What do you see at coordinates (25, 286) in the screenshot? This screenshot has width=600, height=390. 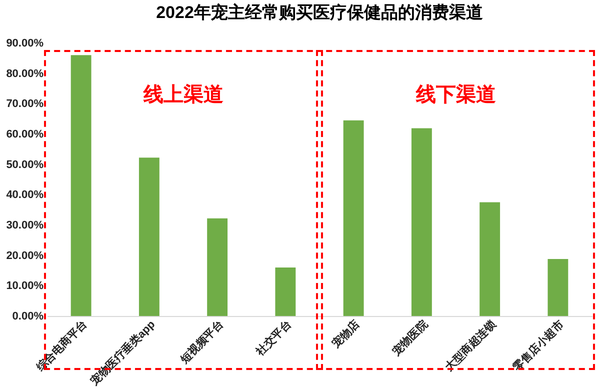 I see `y-tick-label: 10.00%` at bounding box center [25, 286].